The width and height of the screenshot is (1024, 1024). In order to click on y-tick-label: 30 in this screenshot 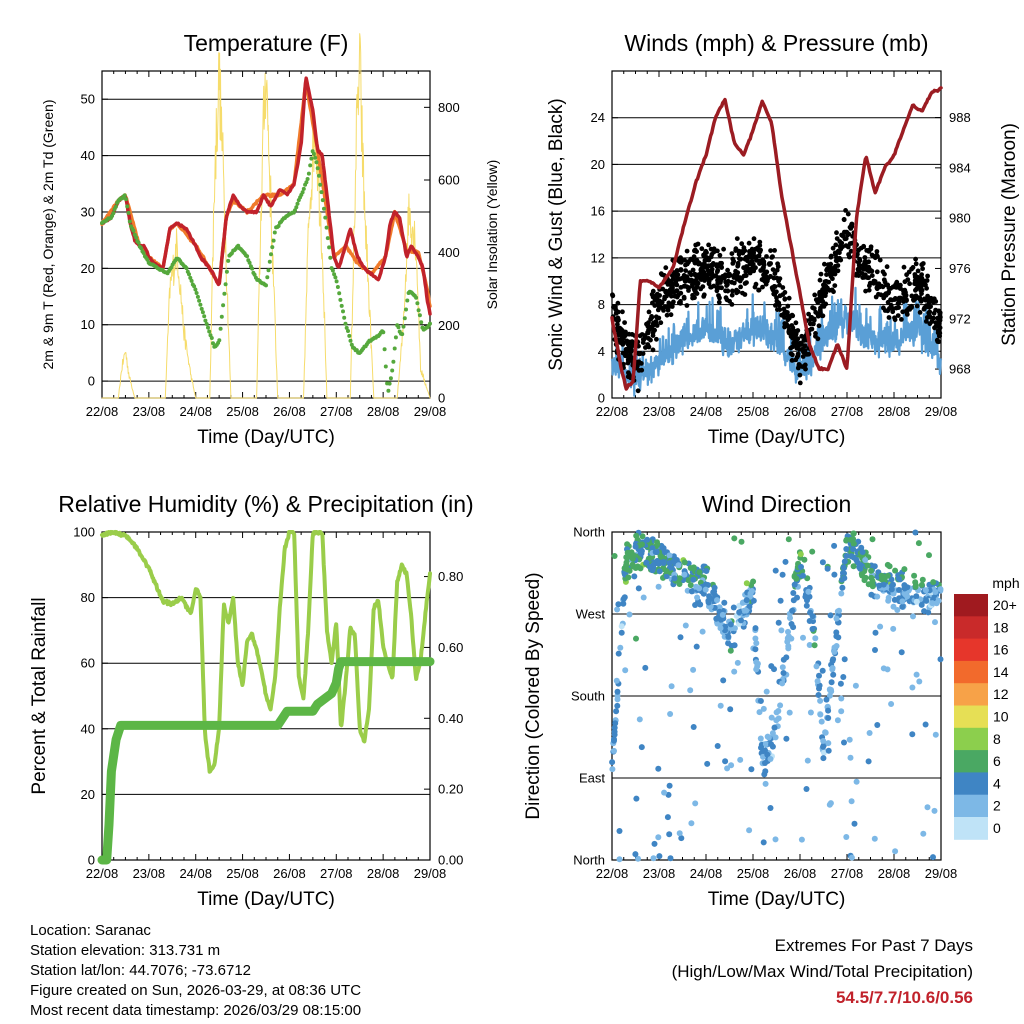, I will do `click(88, 211)`.